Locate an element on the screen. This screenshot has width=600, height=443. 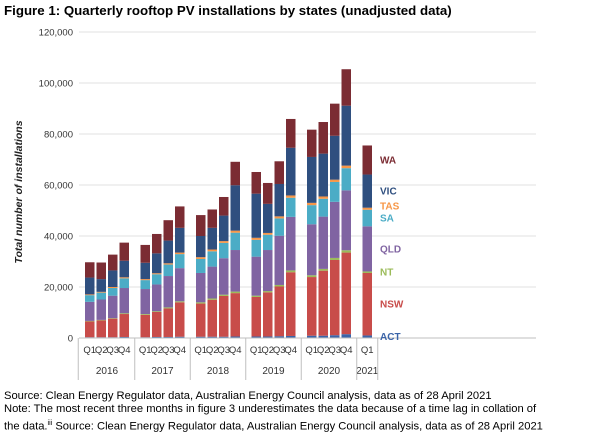
y-tick-label: 120,000 is located at coordinates (56, 33).